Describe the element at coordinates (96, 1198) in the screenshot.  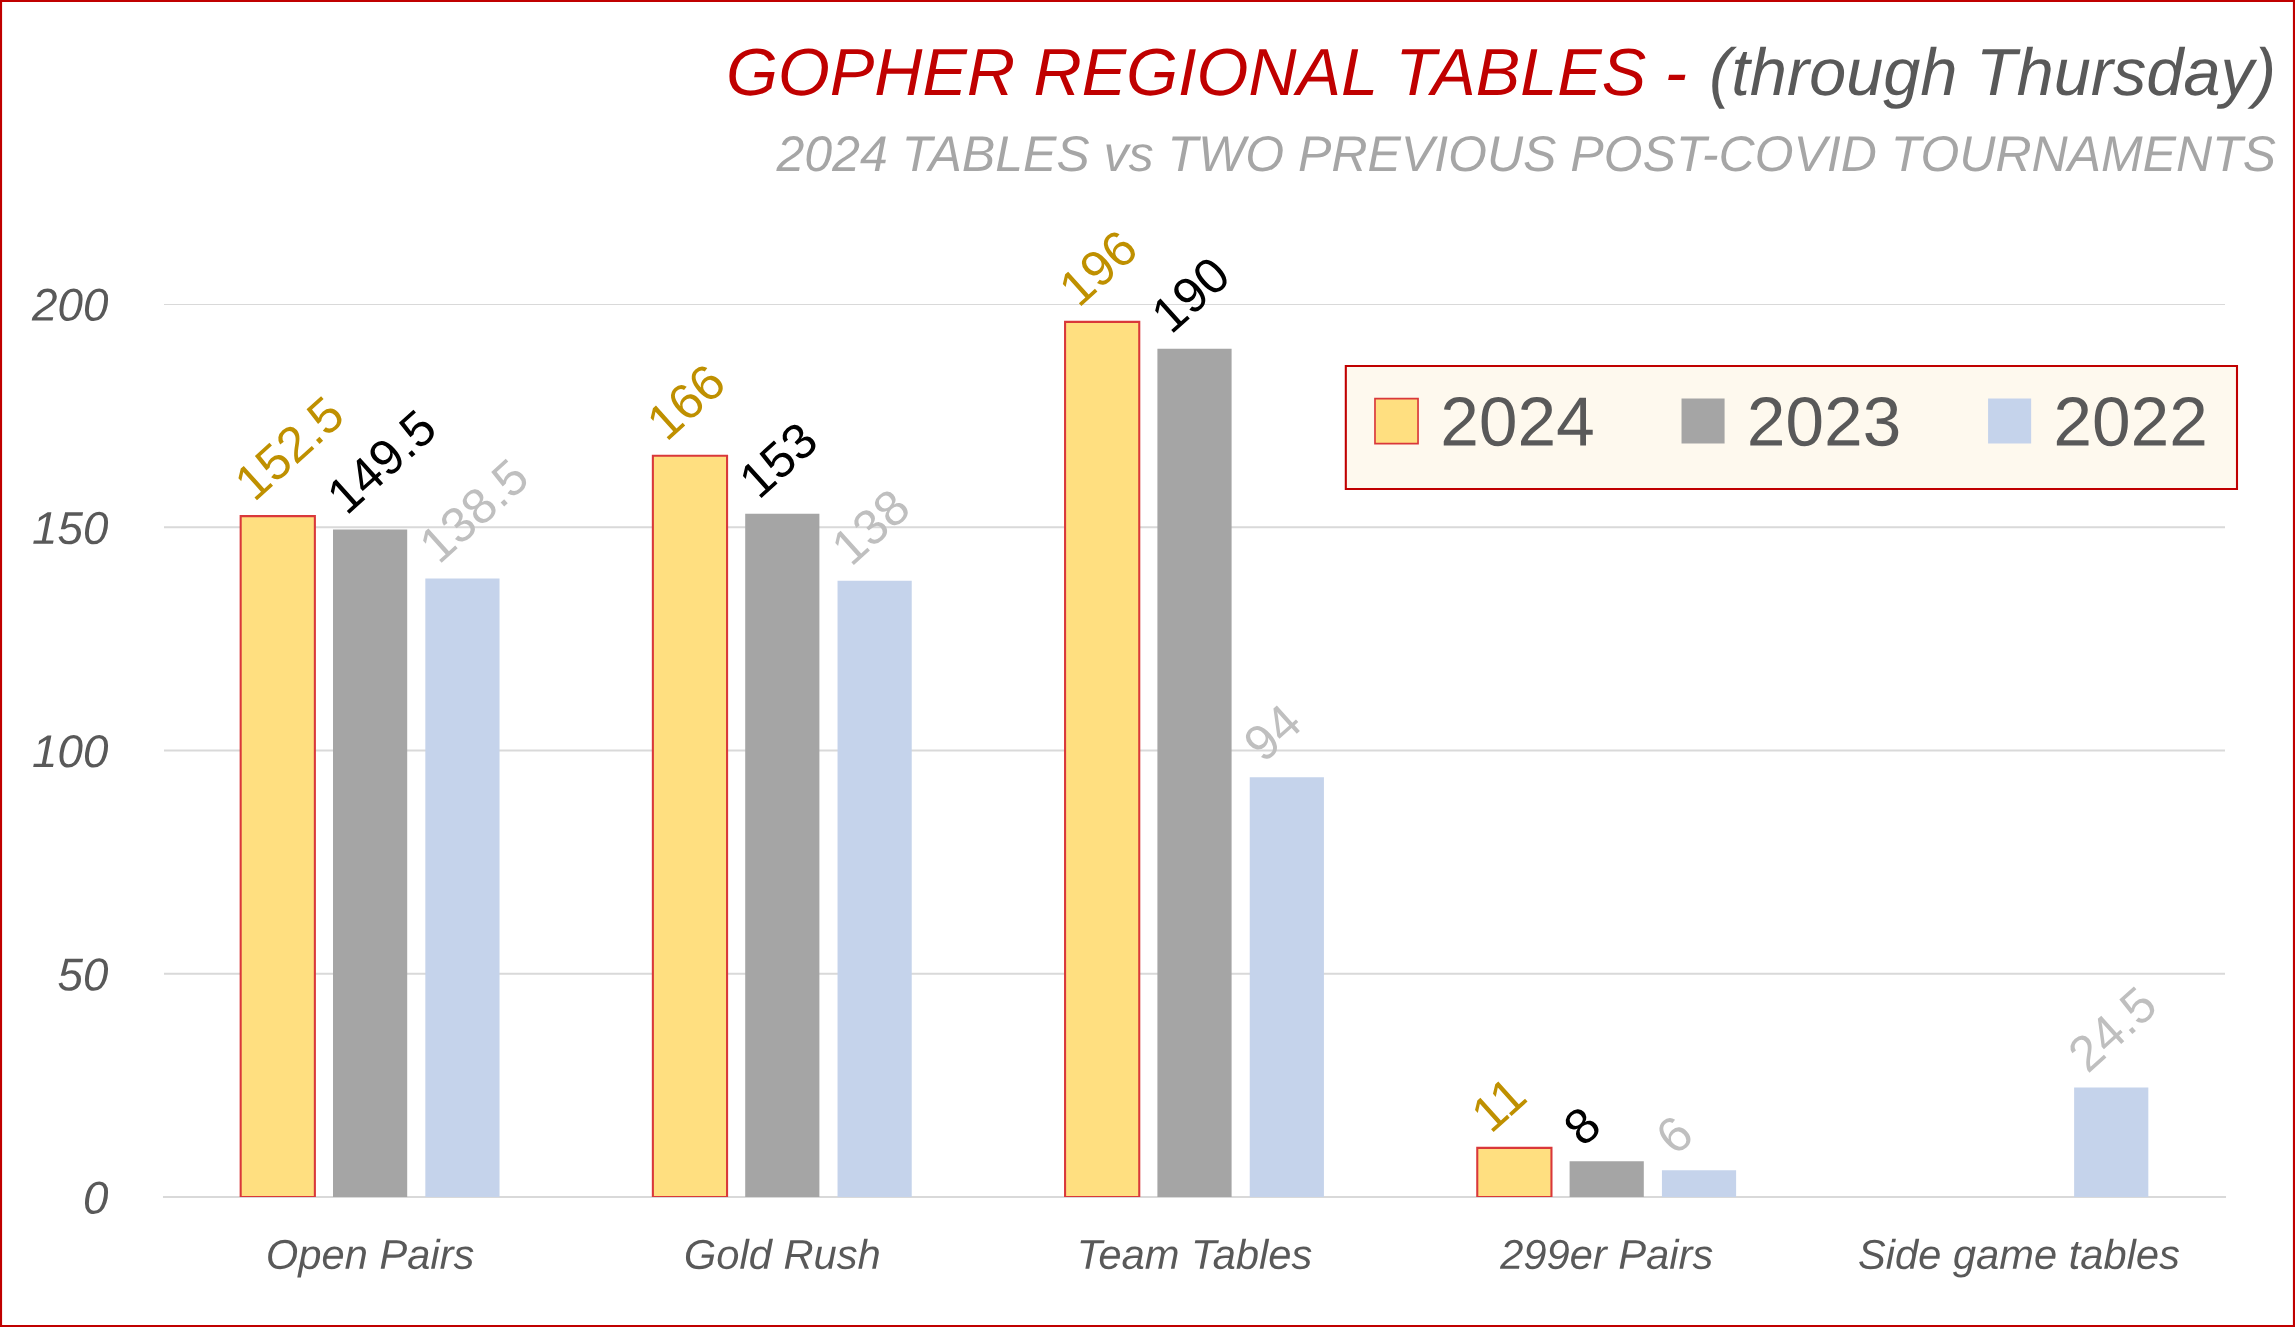
I see `y-tick-label: 0` at that location.